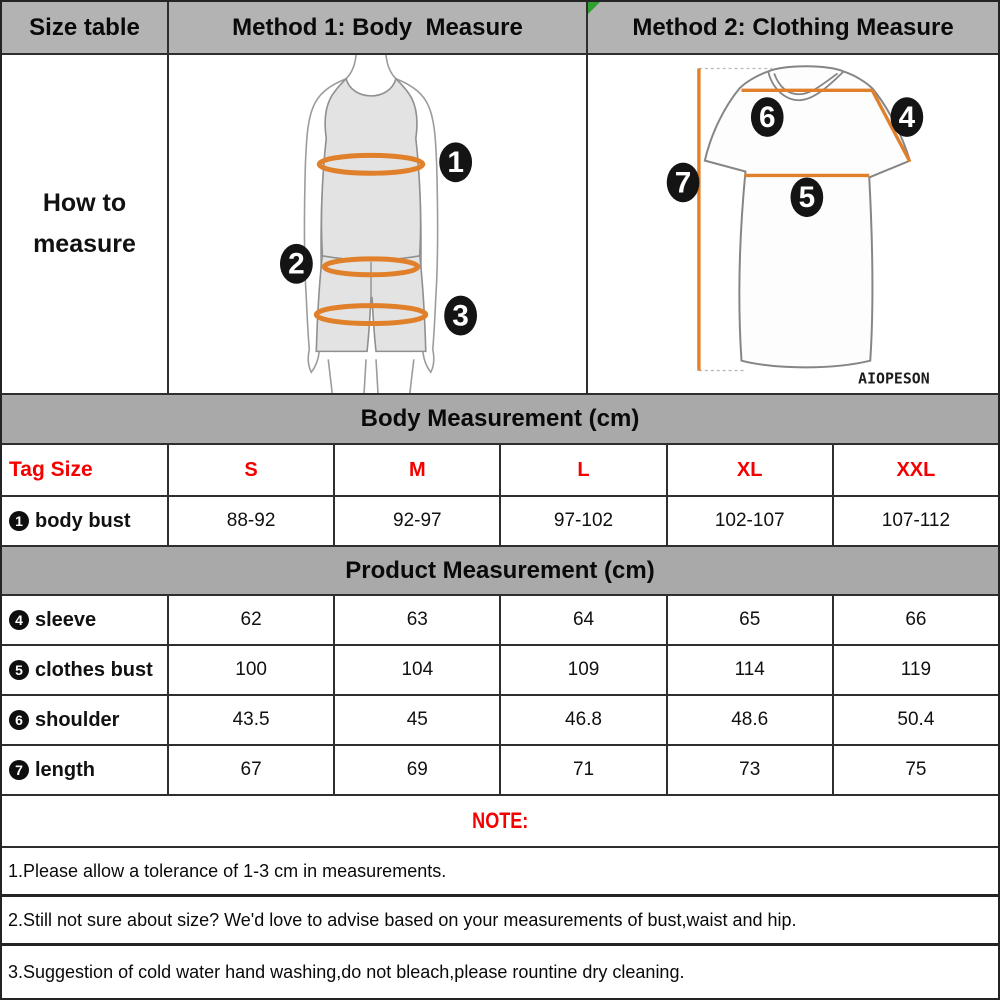 This screenshot has height=1000, width=1000. What do you see at coordinates (582, 521) in the screenshot?
I see `body-bust-l: 97-102` at bounding box center [582, 521].